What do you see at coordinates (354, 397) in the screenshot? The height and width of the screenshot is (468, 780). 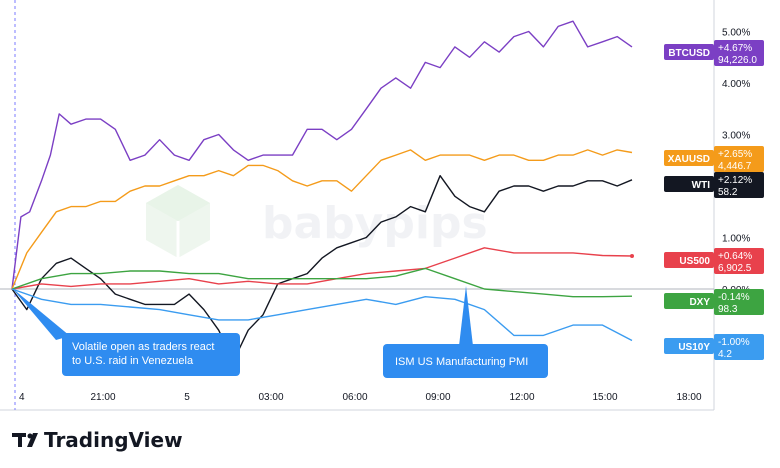 I see `x-tick-label: 06:00` at bounding box center [354, 397].